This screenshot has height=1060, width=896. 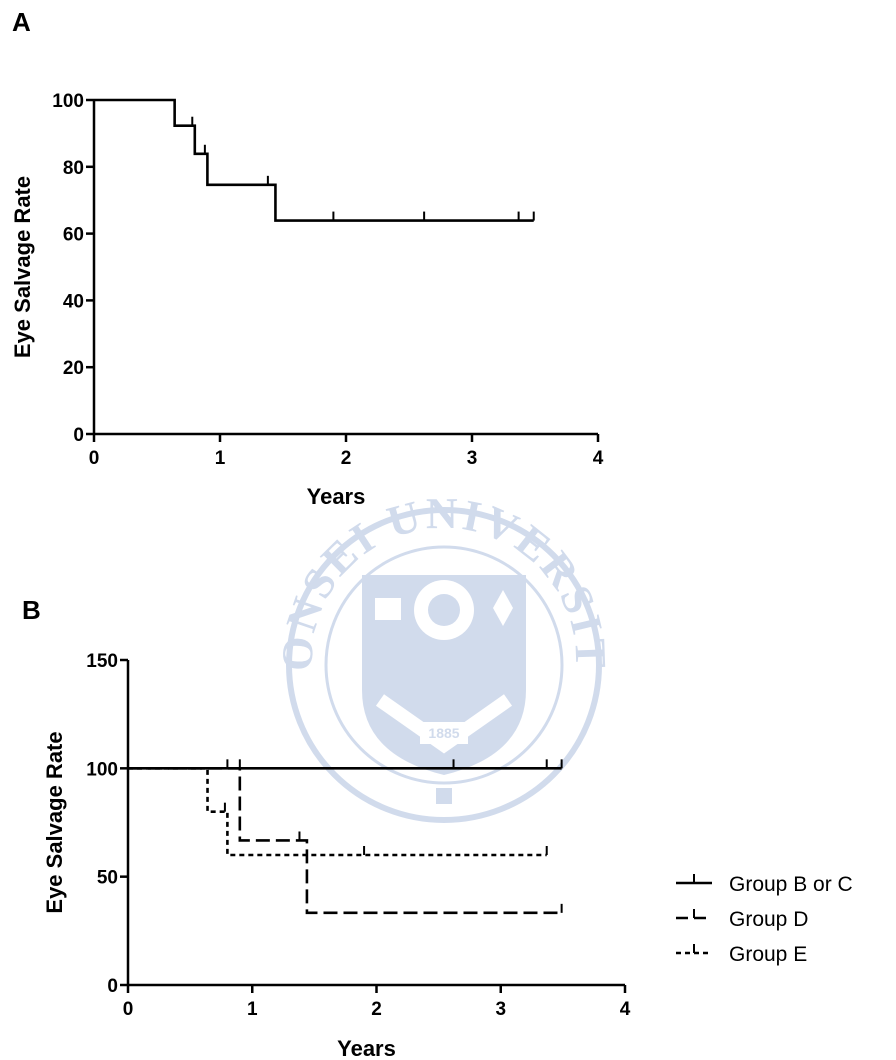 I want to click on survival-curve-overall, so click(x=314, y=160).